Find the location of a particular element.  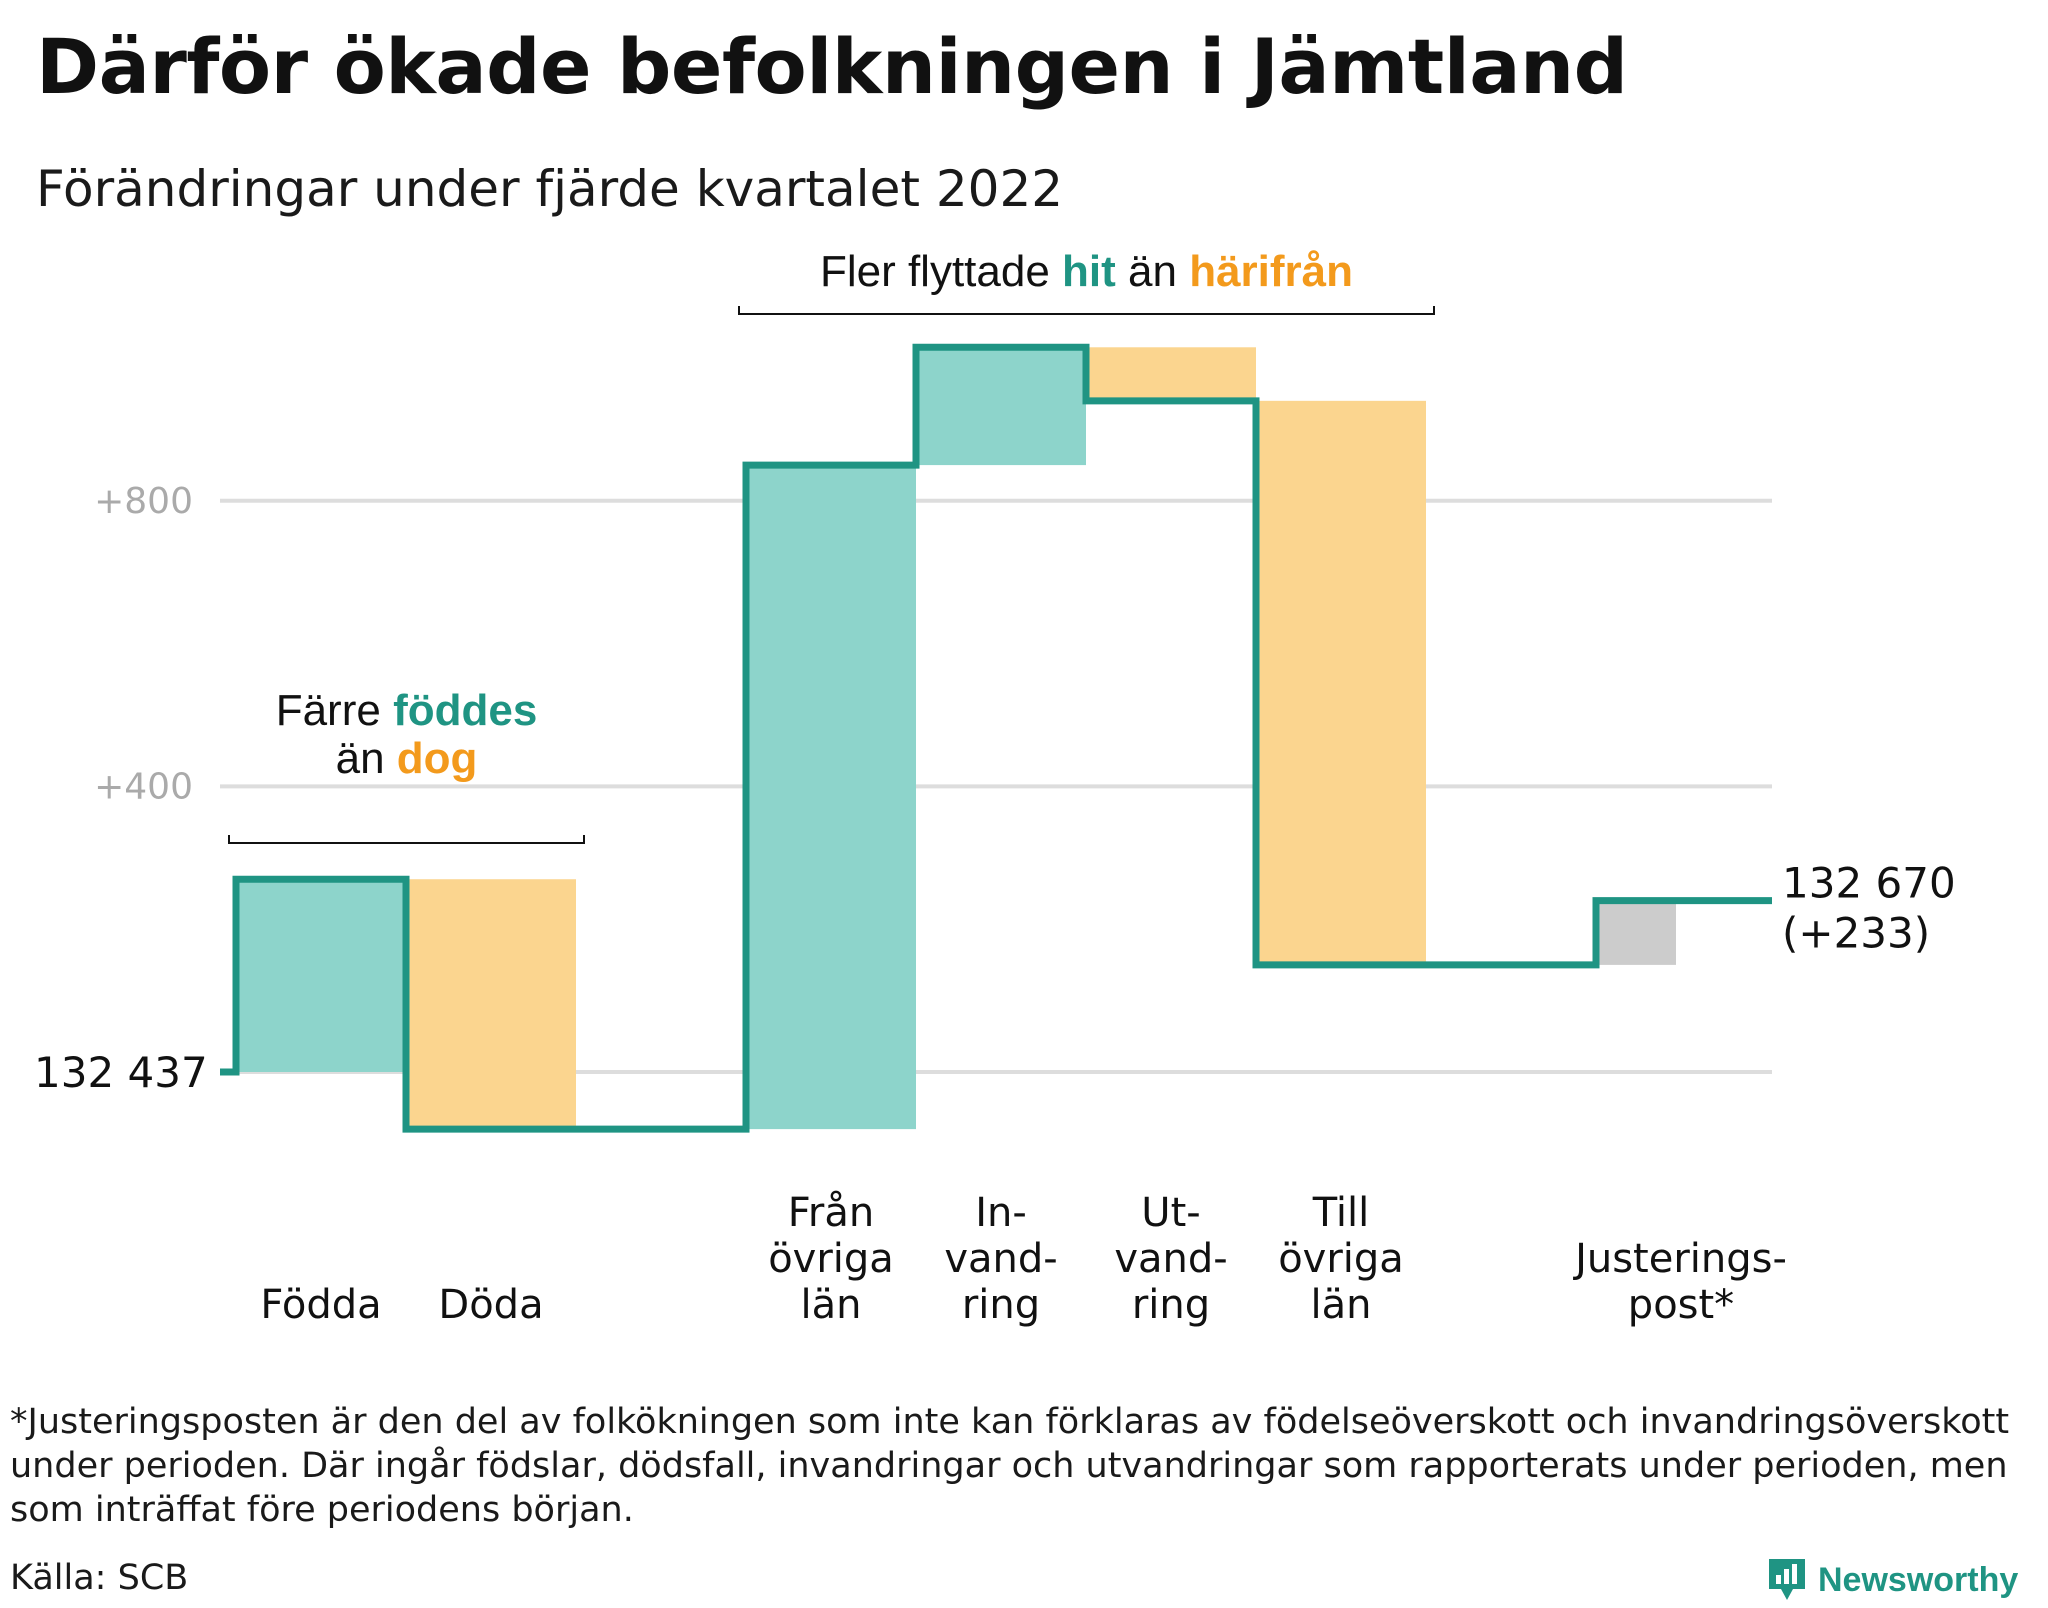

category-label: Till is located at coordinates (1341, 1213).